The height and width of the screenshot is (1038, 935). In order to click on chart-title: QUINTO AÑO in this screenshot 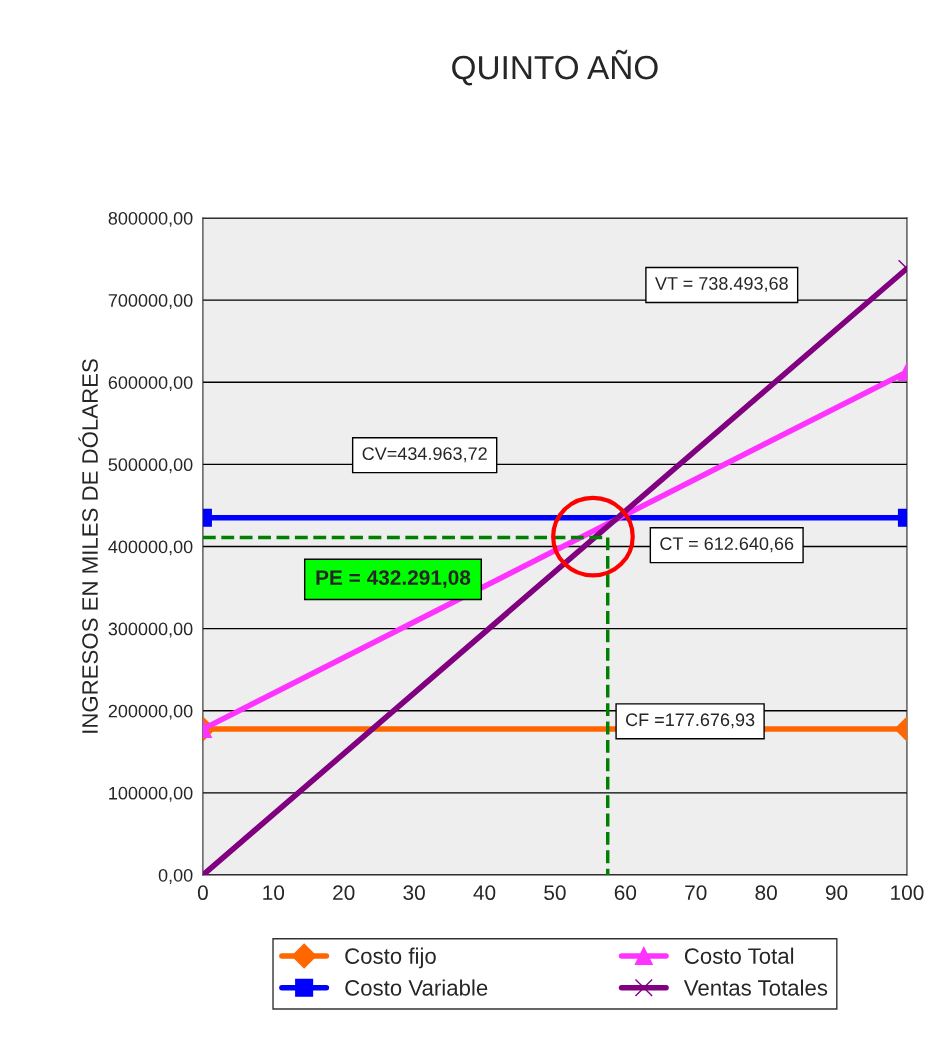, I will do `click(555, 67)`.